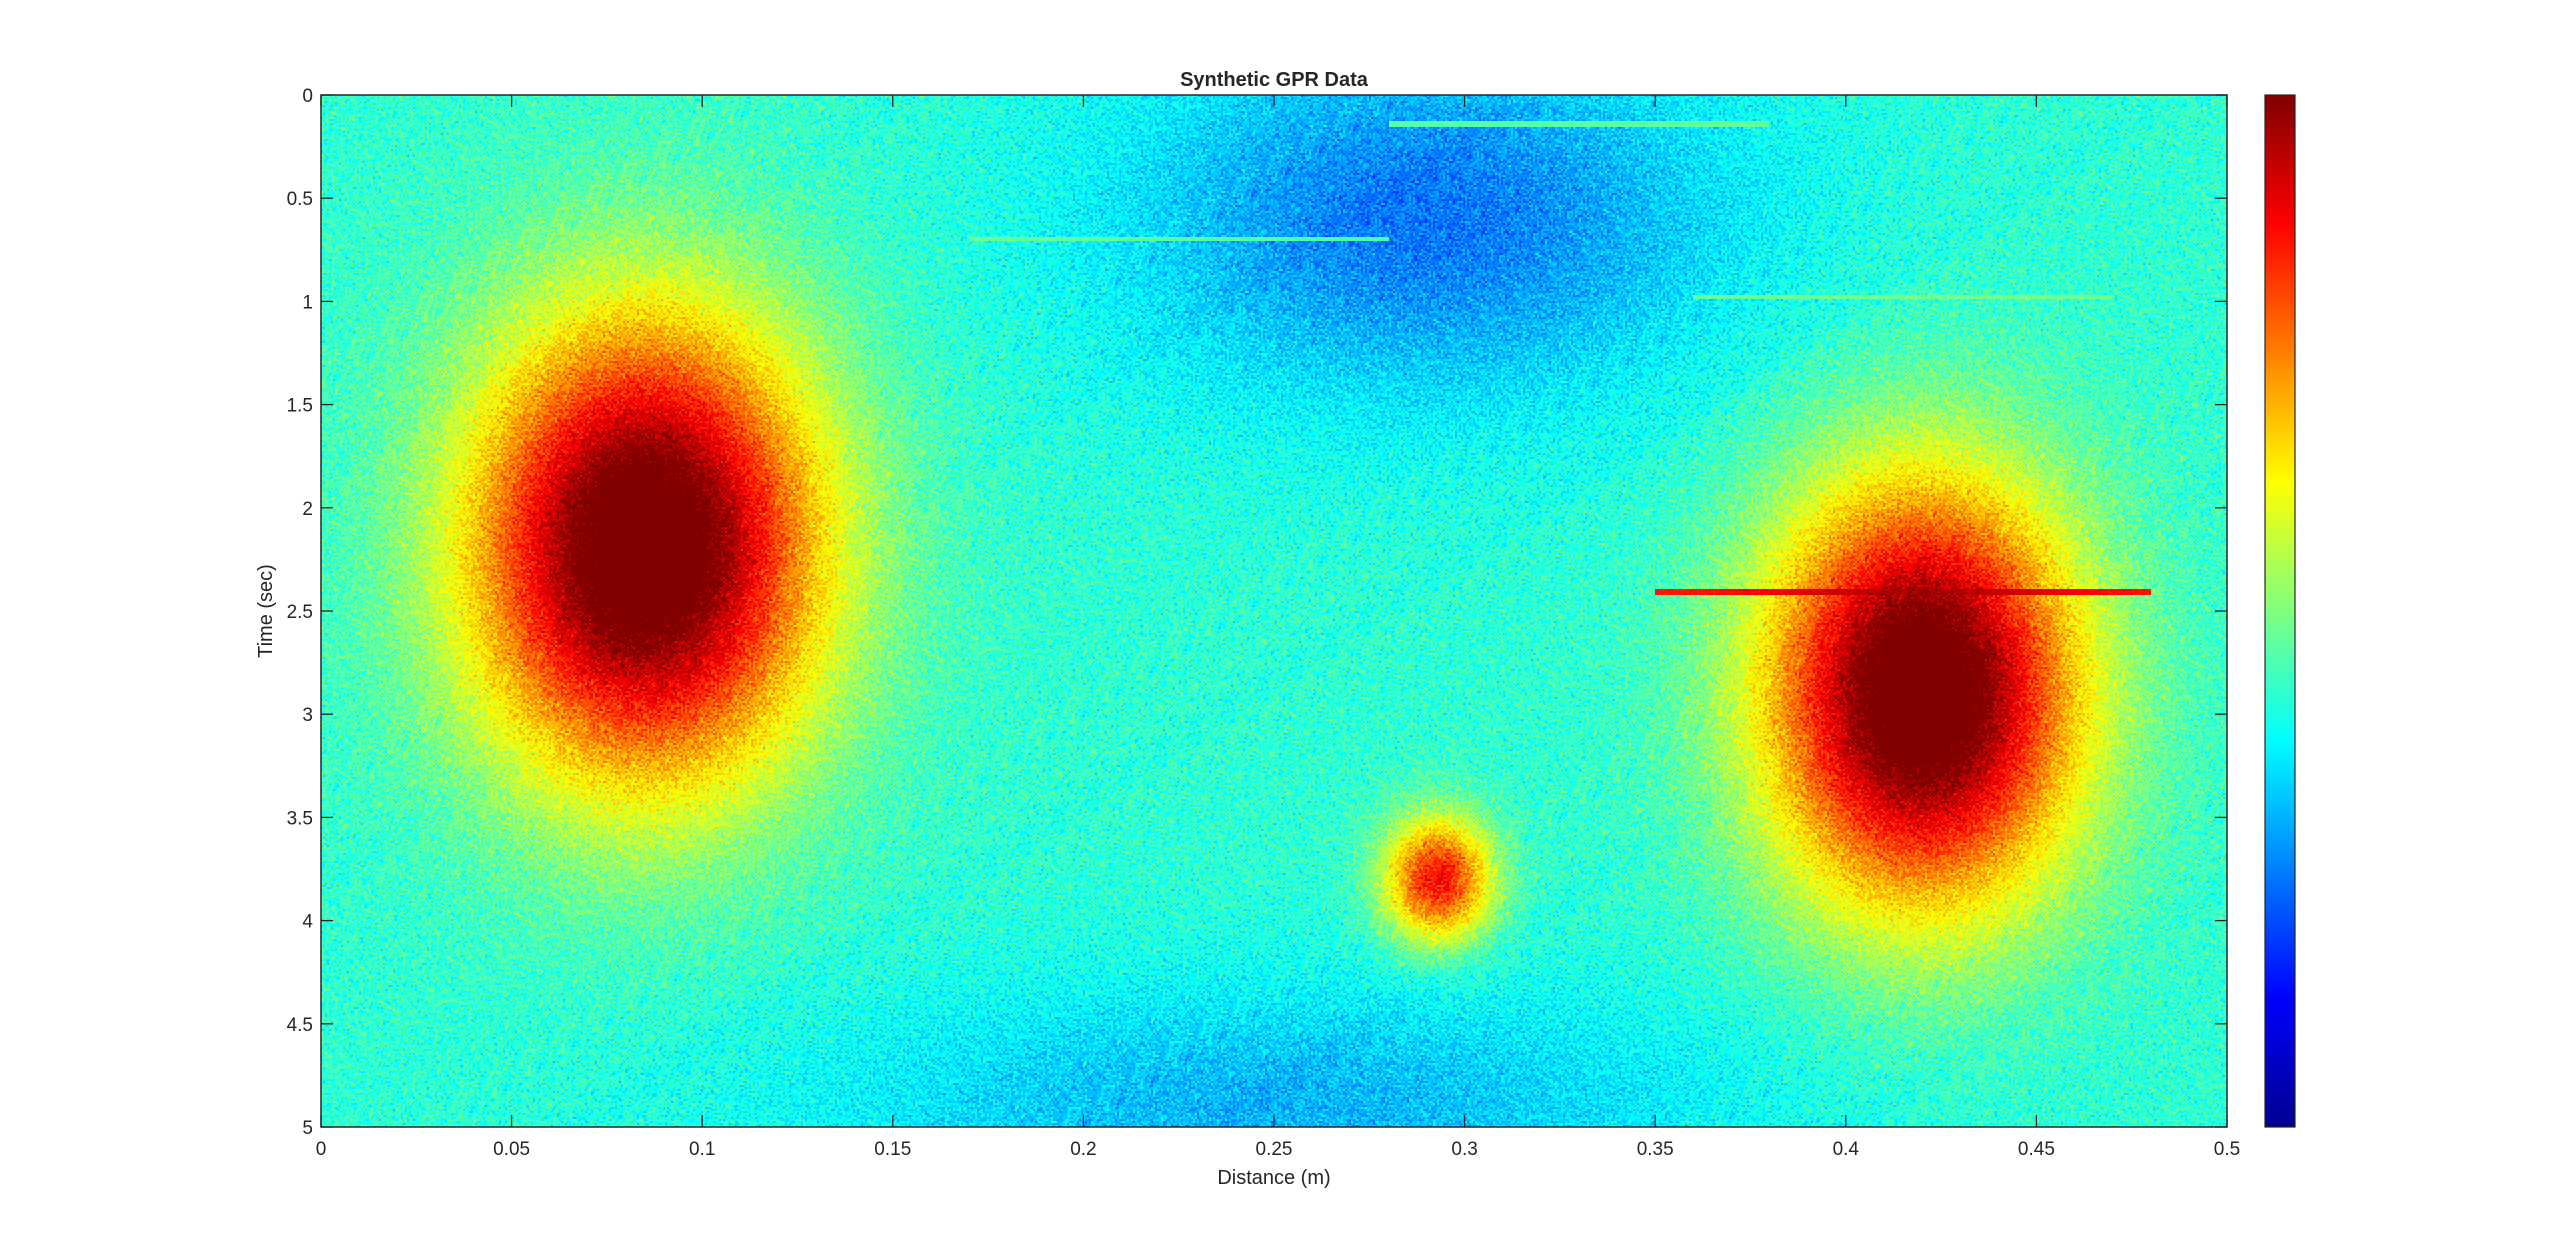  I want to click on y-tick-label: 5, so click(307, 1128).